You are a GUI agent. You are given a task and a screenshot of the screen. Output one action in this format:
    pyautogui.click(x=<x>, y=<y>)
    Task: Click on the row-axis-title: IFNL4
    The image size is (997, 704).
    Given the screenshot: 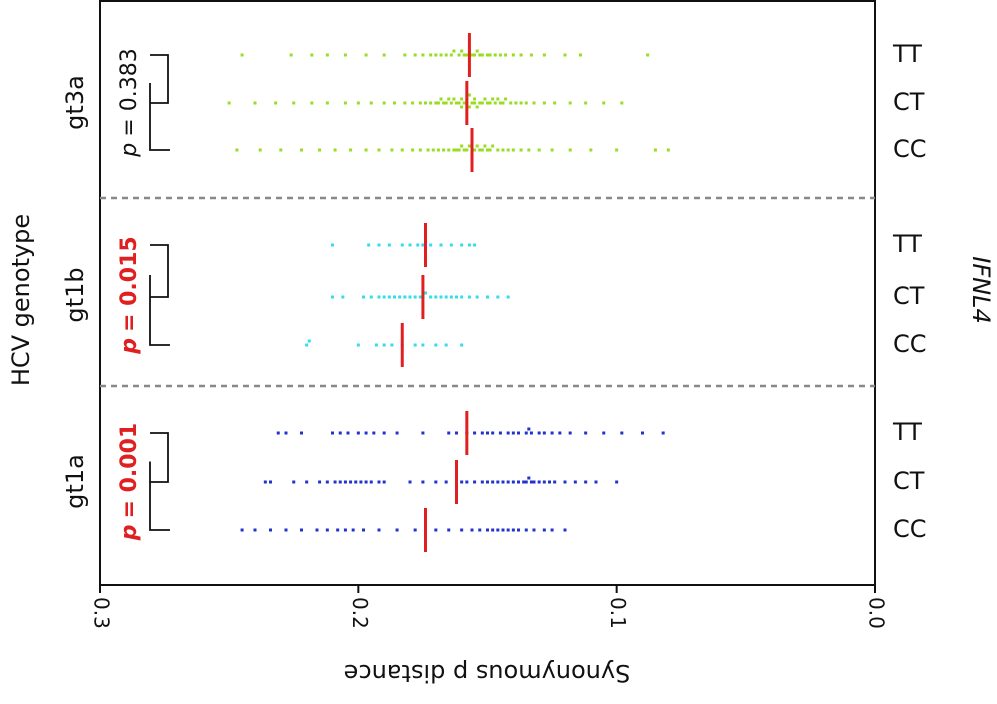 What is the action you would take?
    pyautogui.click(x=981, y=289)
    